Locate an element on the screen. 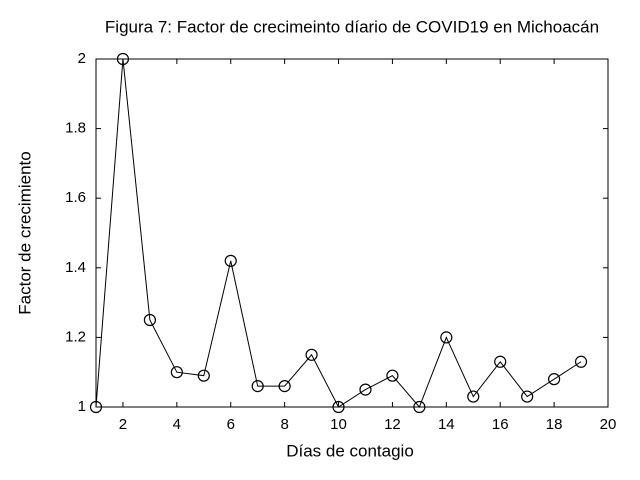 The height and width of the screenshot is (480, 640). y-tick-label: 2 is located at coordinates (82, 58).